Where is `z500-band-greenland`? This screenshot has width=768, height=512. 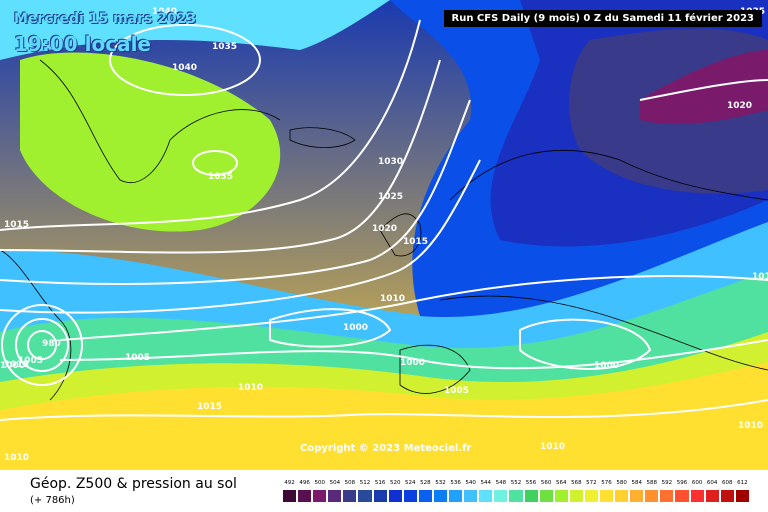
z500-band-greenland is located at coordinates (150, 142).